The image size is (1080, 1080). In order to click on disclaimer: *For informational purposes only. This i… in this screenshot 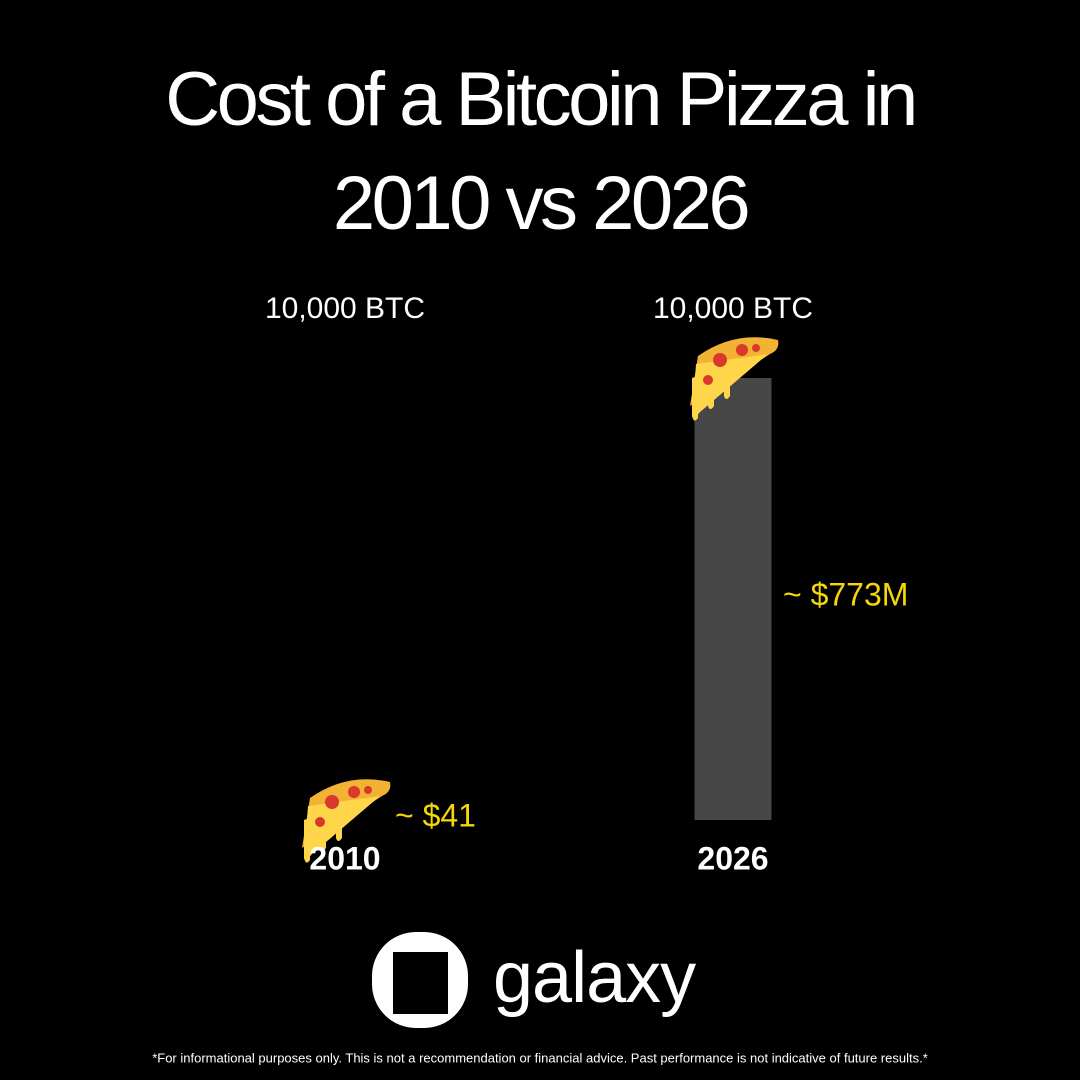, I will do `click(540, 1057)`.